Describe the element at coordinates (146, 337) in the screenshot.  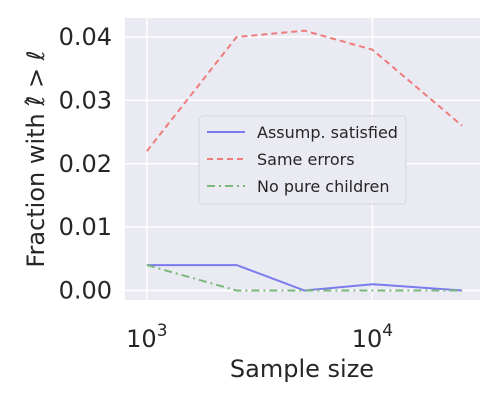
I see `x-tick-label: 10³` at that location.